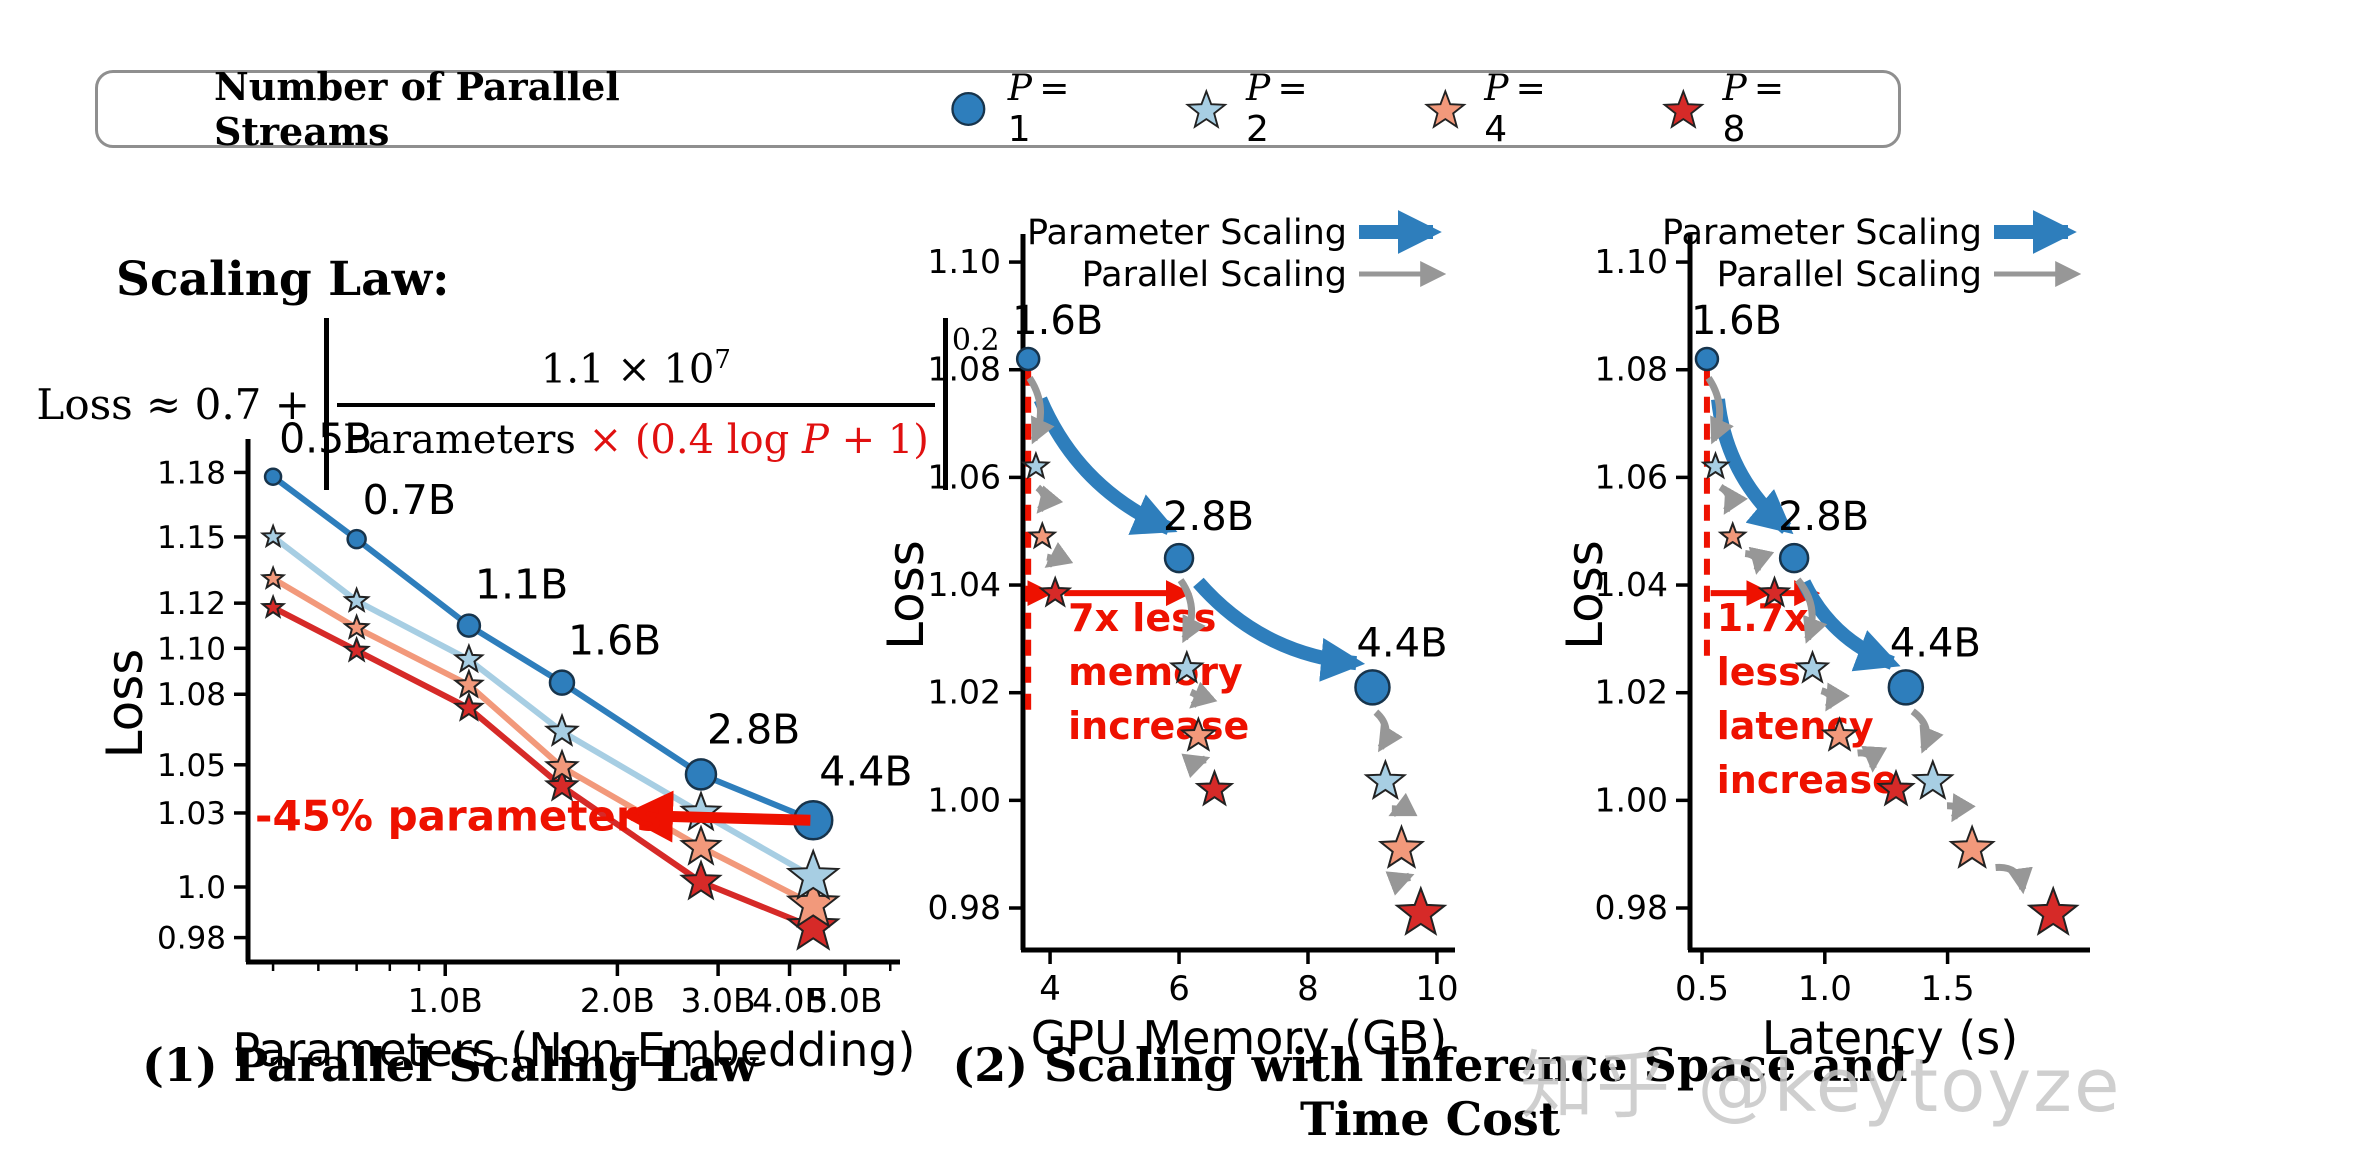 The height and width of the screenshot is (1174, 2362). I want to click on model-size-label: 0.5B, so click(325, 439).